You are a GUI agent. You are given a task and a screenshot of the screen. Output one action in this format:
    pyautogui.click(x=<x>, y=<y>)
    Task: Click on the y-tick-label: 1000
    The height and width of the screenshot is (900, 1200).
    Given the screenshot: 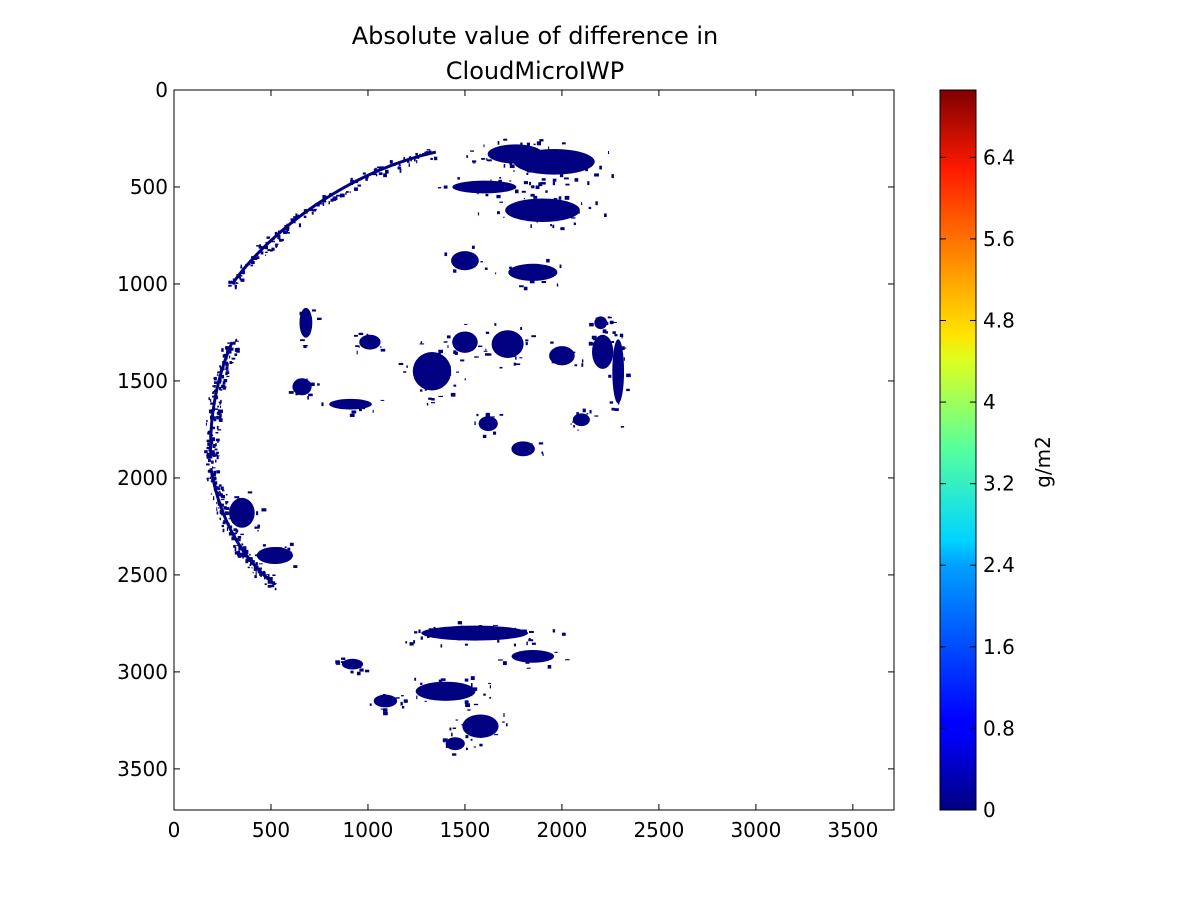 What is the action you would take?
    pyautogui.click(x=142, y=284)
    